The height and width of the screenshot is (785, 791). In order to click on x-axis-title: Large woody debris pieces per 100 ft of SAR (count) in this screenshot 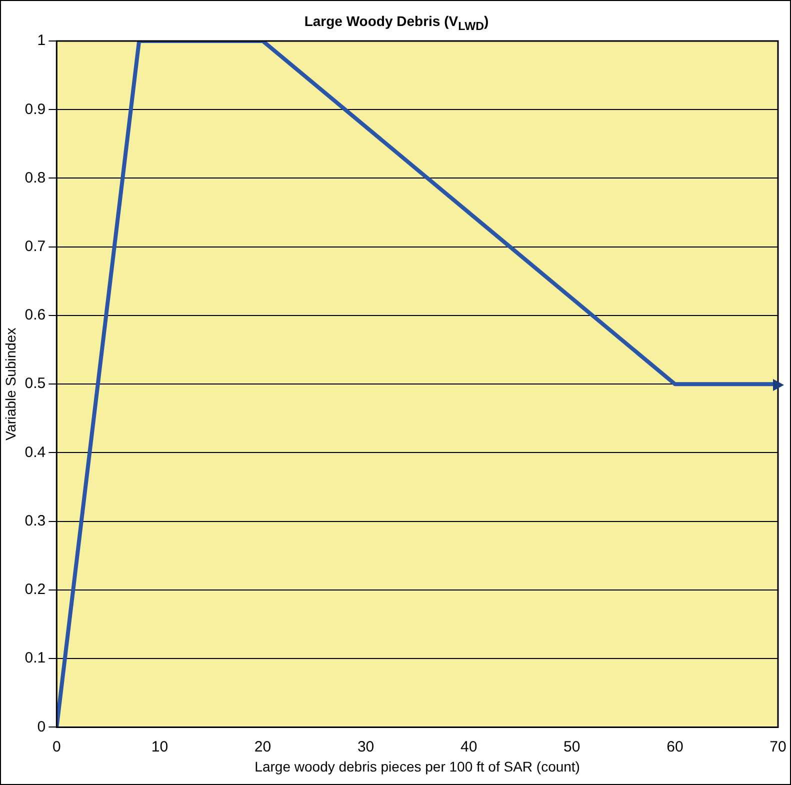, I will do `click(417, 766)`.